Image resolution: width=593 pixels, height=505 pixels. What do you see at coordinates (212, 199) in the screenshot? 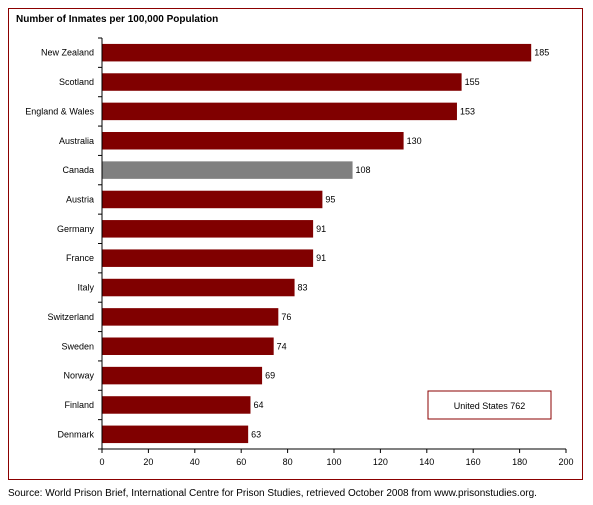
I see `bar-austria` at bounding box center [212, 199].